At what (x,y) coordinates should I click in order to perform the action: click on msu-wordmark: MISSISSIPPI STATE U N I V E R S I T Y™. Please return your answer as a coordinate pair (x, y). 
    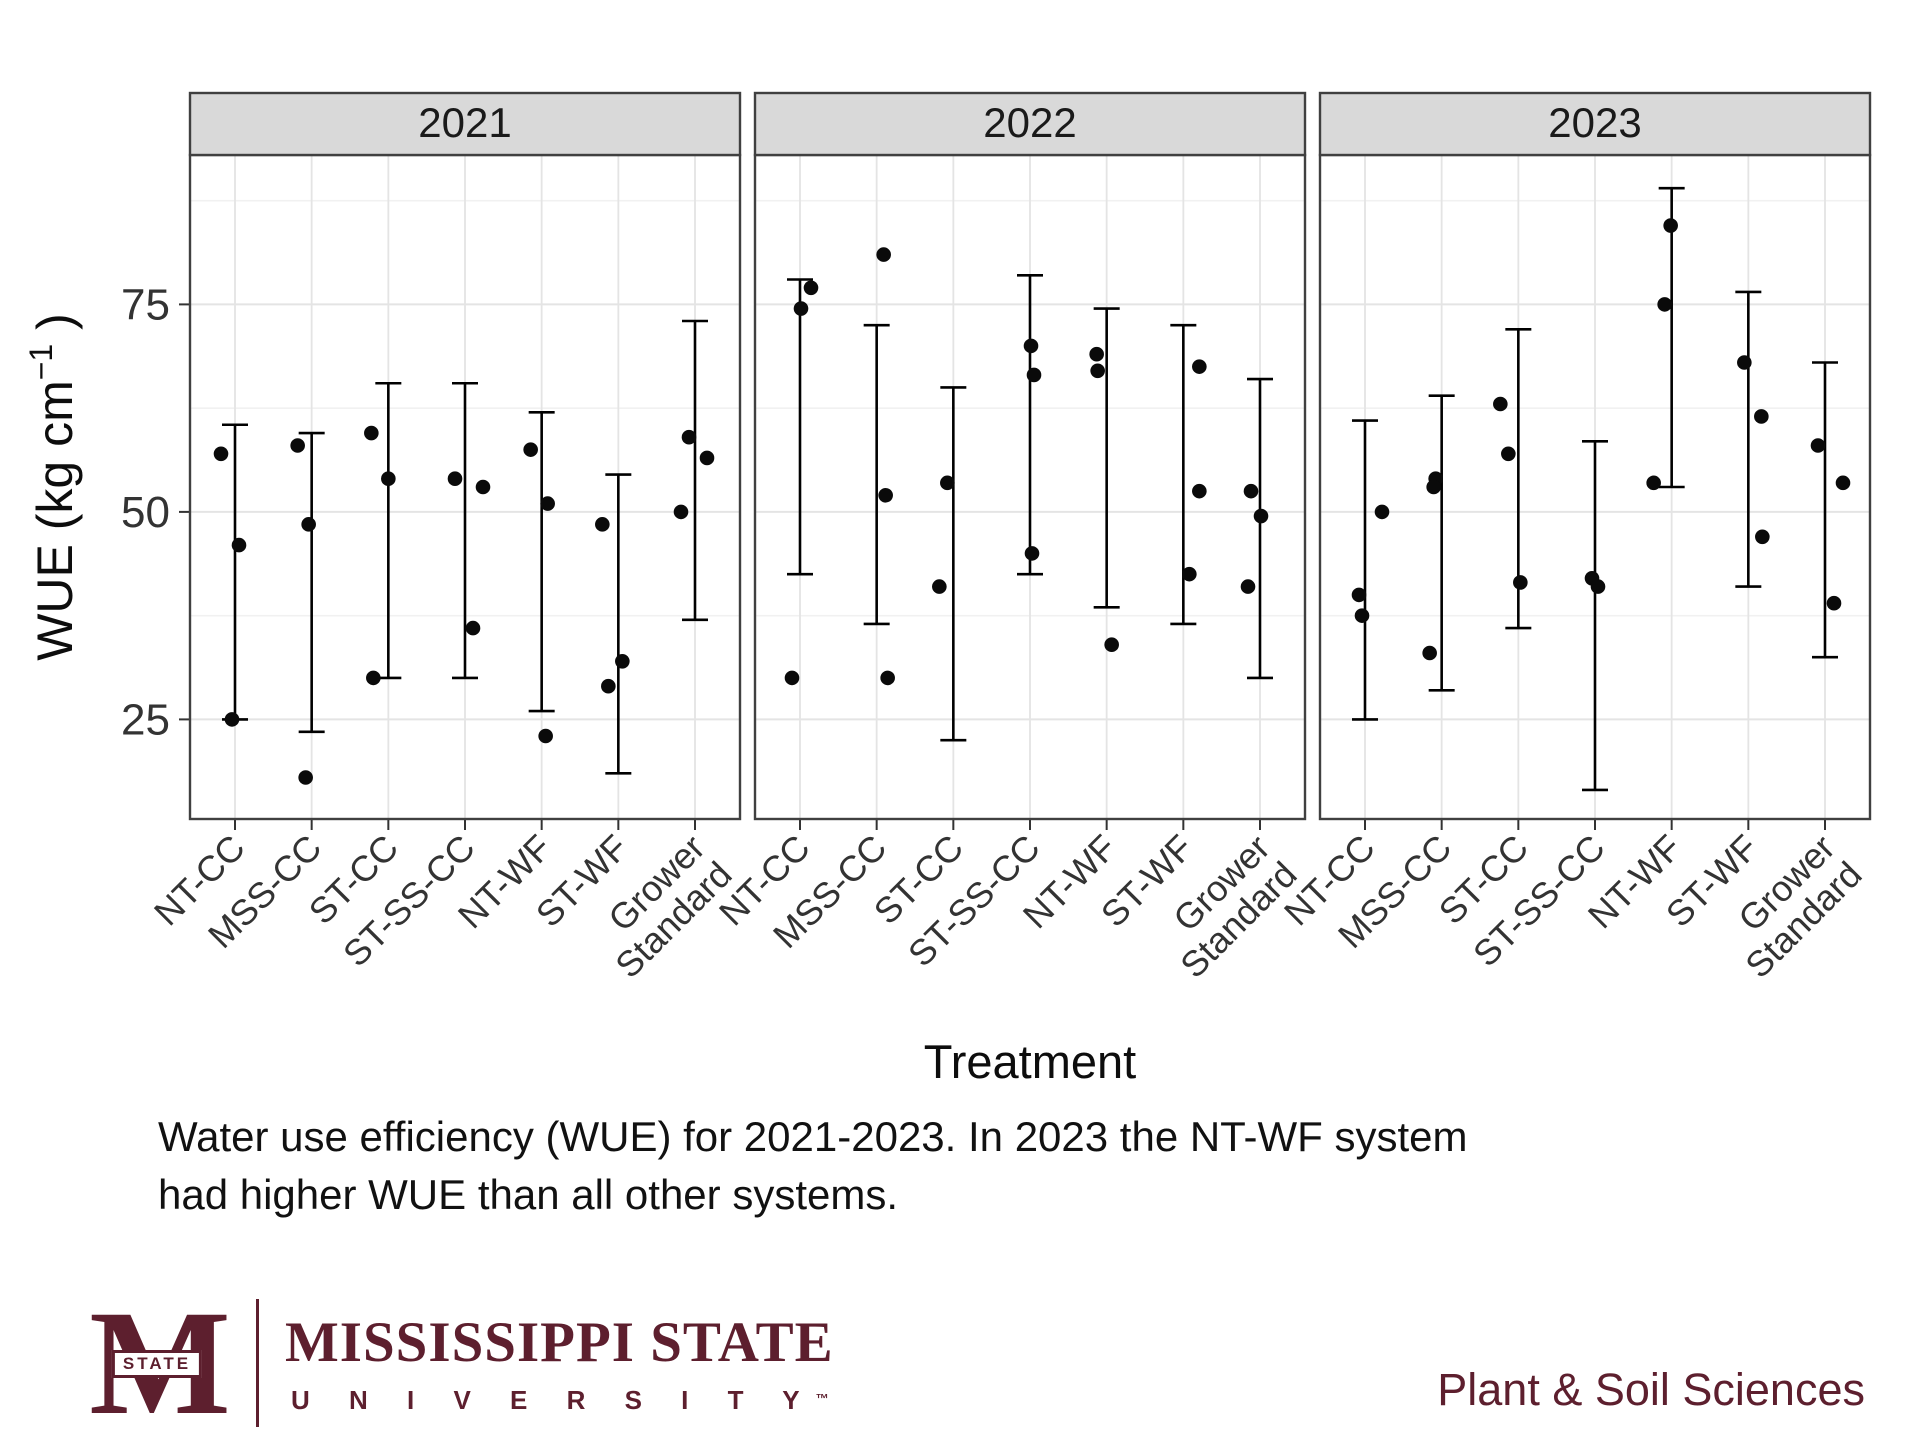
    Looking at the image, I should click on (559, 1363).